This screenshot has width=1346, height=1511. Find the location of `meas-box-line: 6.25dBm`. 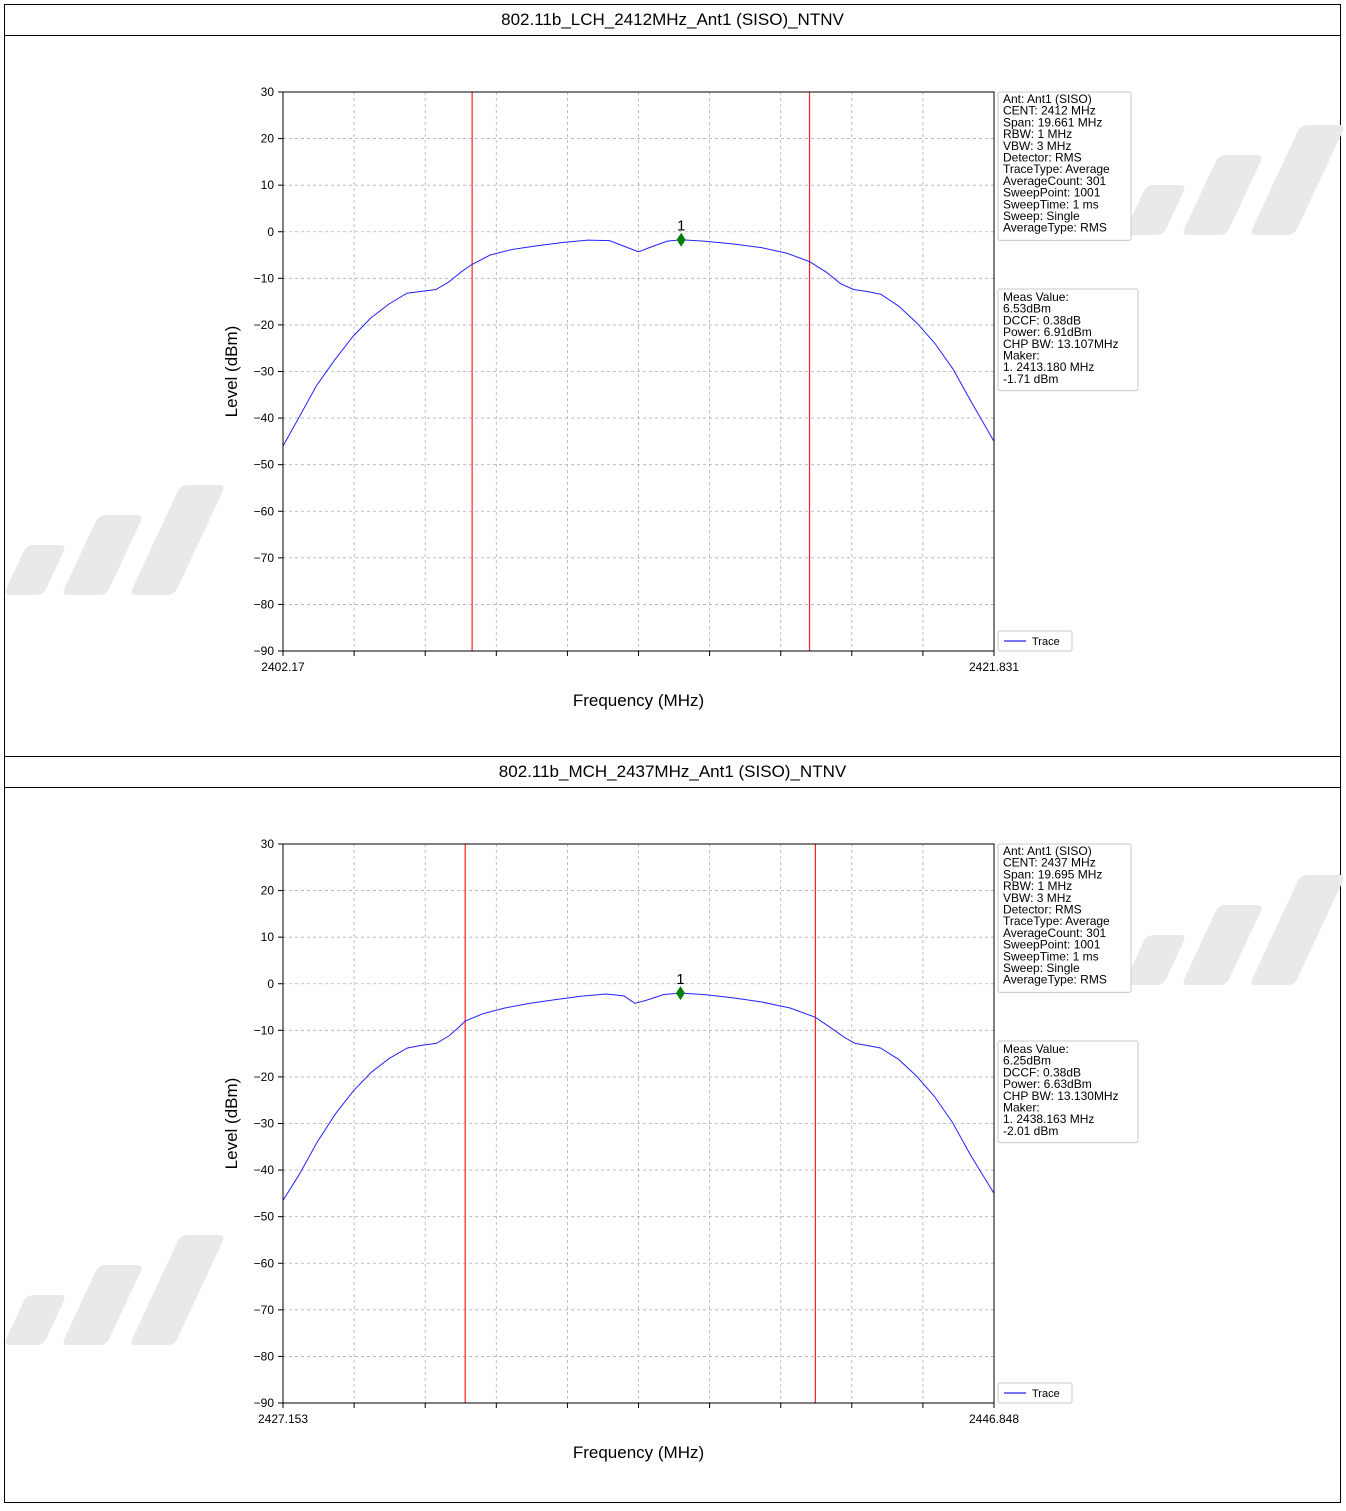

meas-box-line: 6.25dBm is located at coordinates (1027, 1061).